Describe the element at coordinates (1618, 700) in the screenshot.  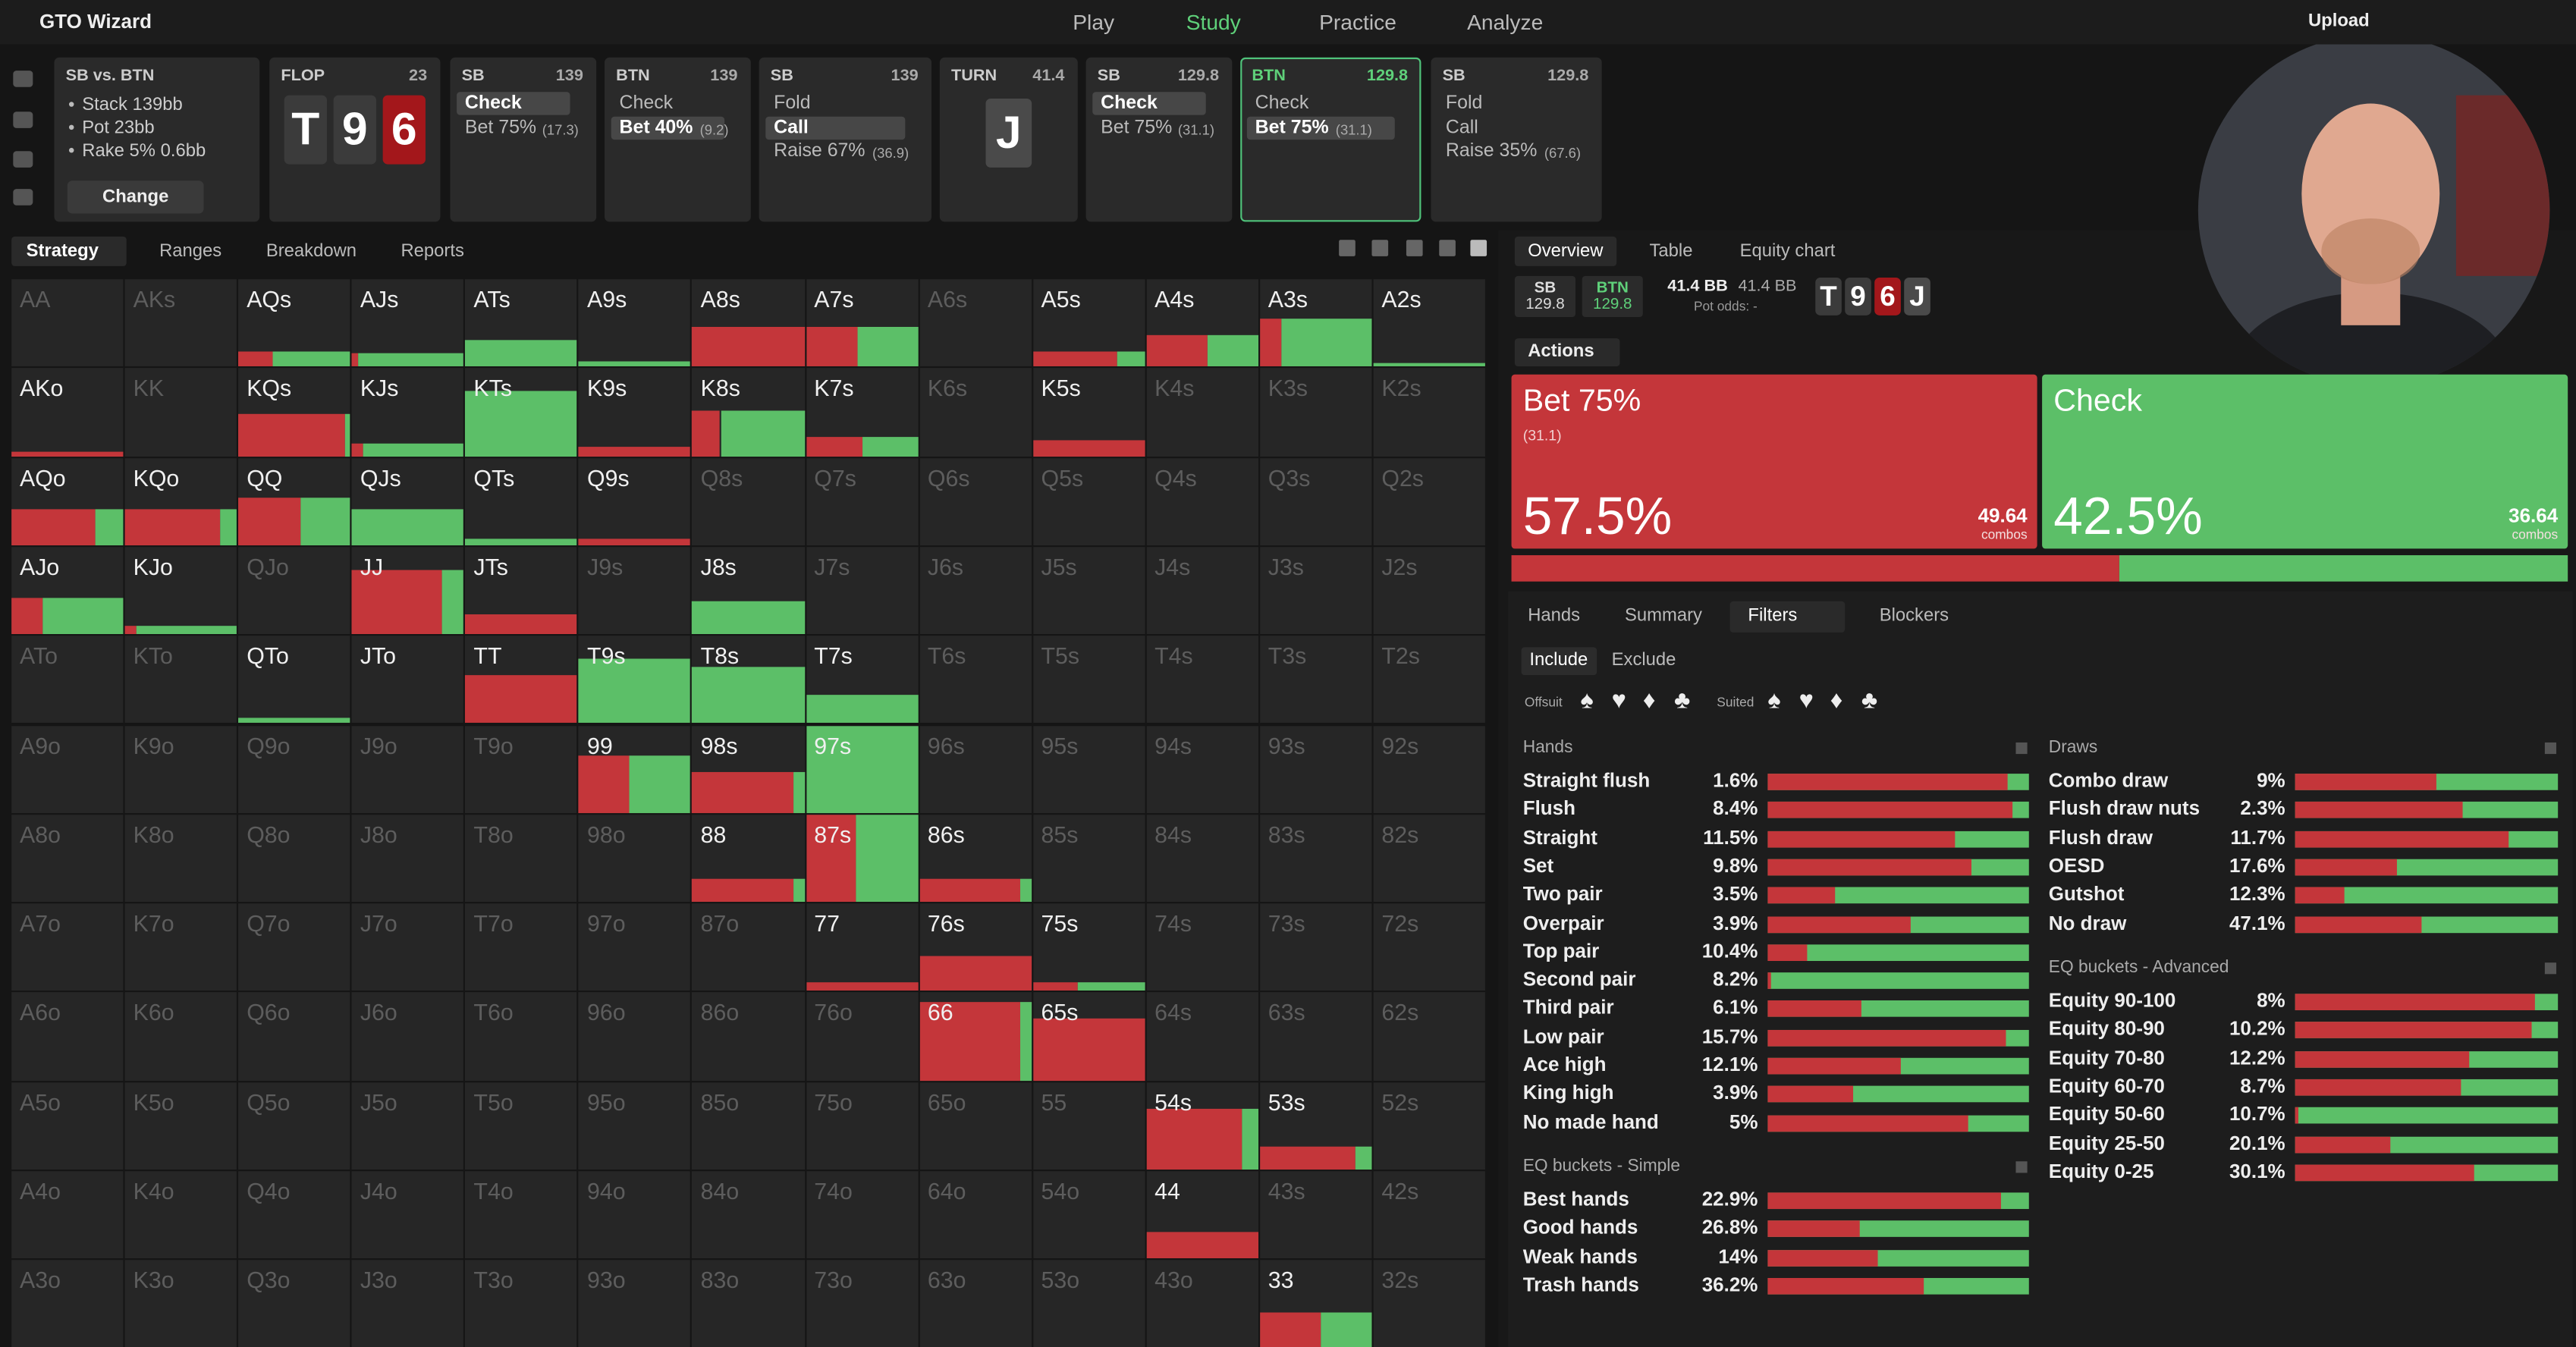
I see `suit-filter: ♥` at that location.